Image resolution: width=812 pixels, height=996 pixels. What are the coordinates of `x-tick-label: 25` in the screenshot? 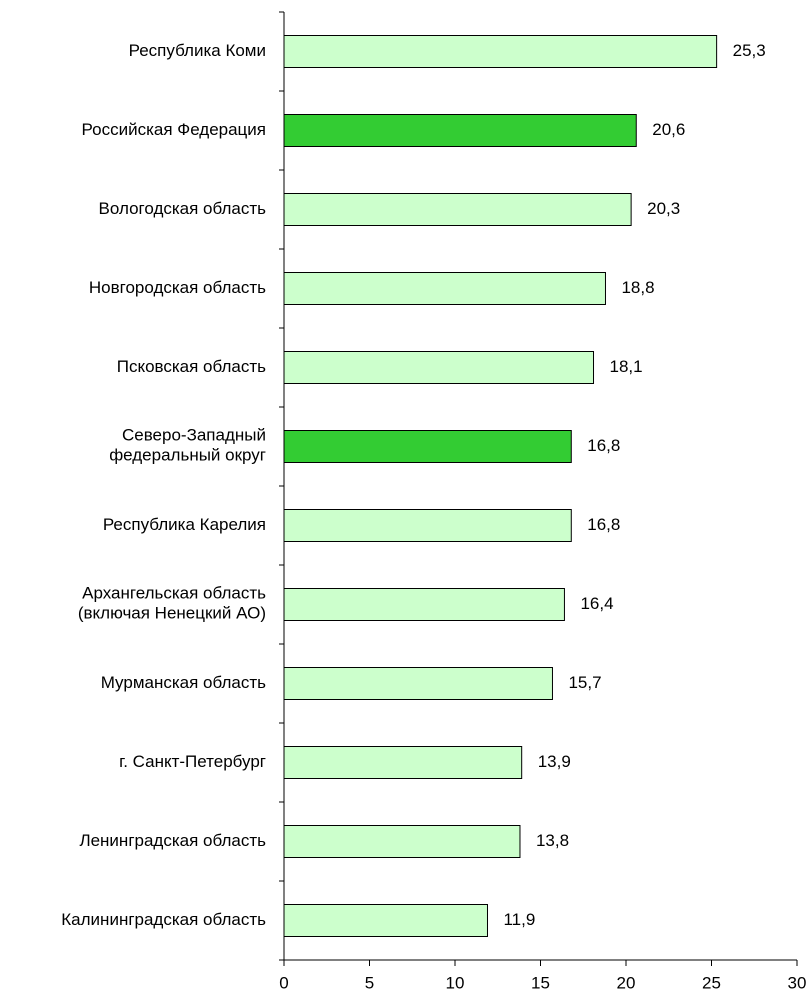 It's located at (711, 982).